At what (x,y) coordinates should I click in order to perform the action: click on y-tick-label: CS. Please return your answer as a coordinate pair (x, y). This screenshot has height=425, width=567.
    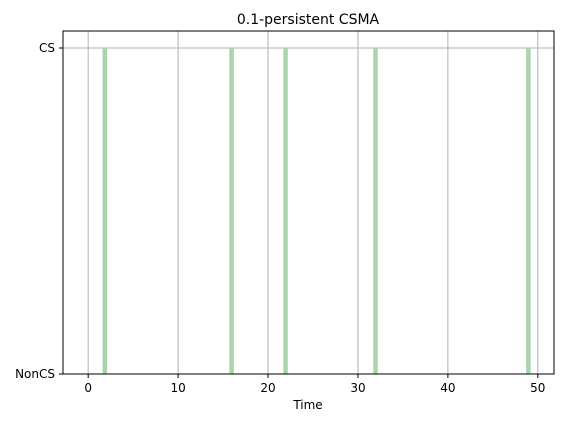
    Looking at the image, I should click on (47, 48).